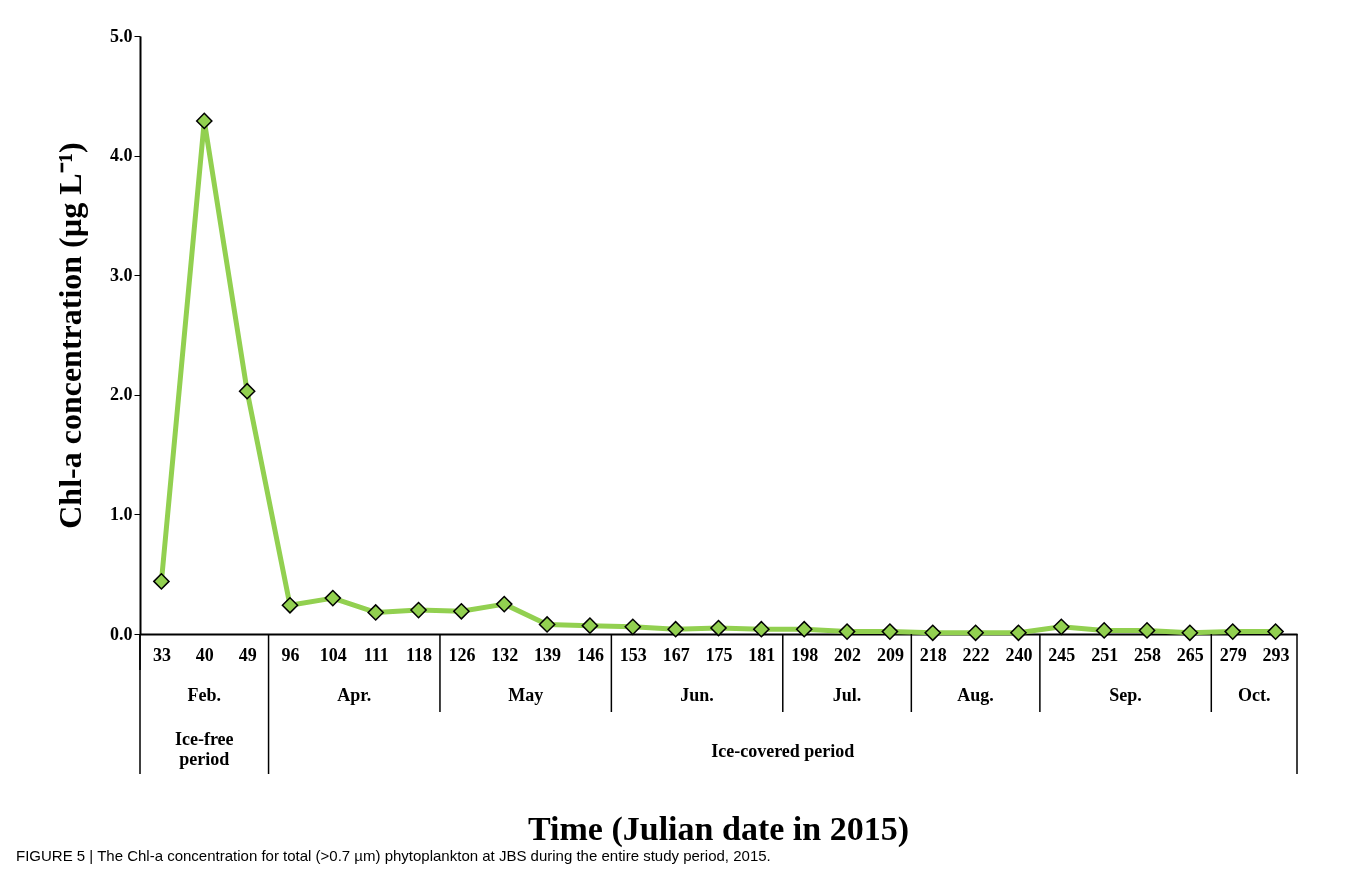  I want to click on x-tick-label: 293, so click(1276, 654).